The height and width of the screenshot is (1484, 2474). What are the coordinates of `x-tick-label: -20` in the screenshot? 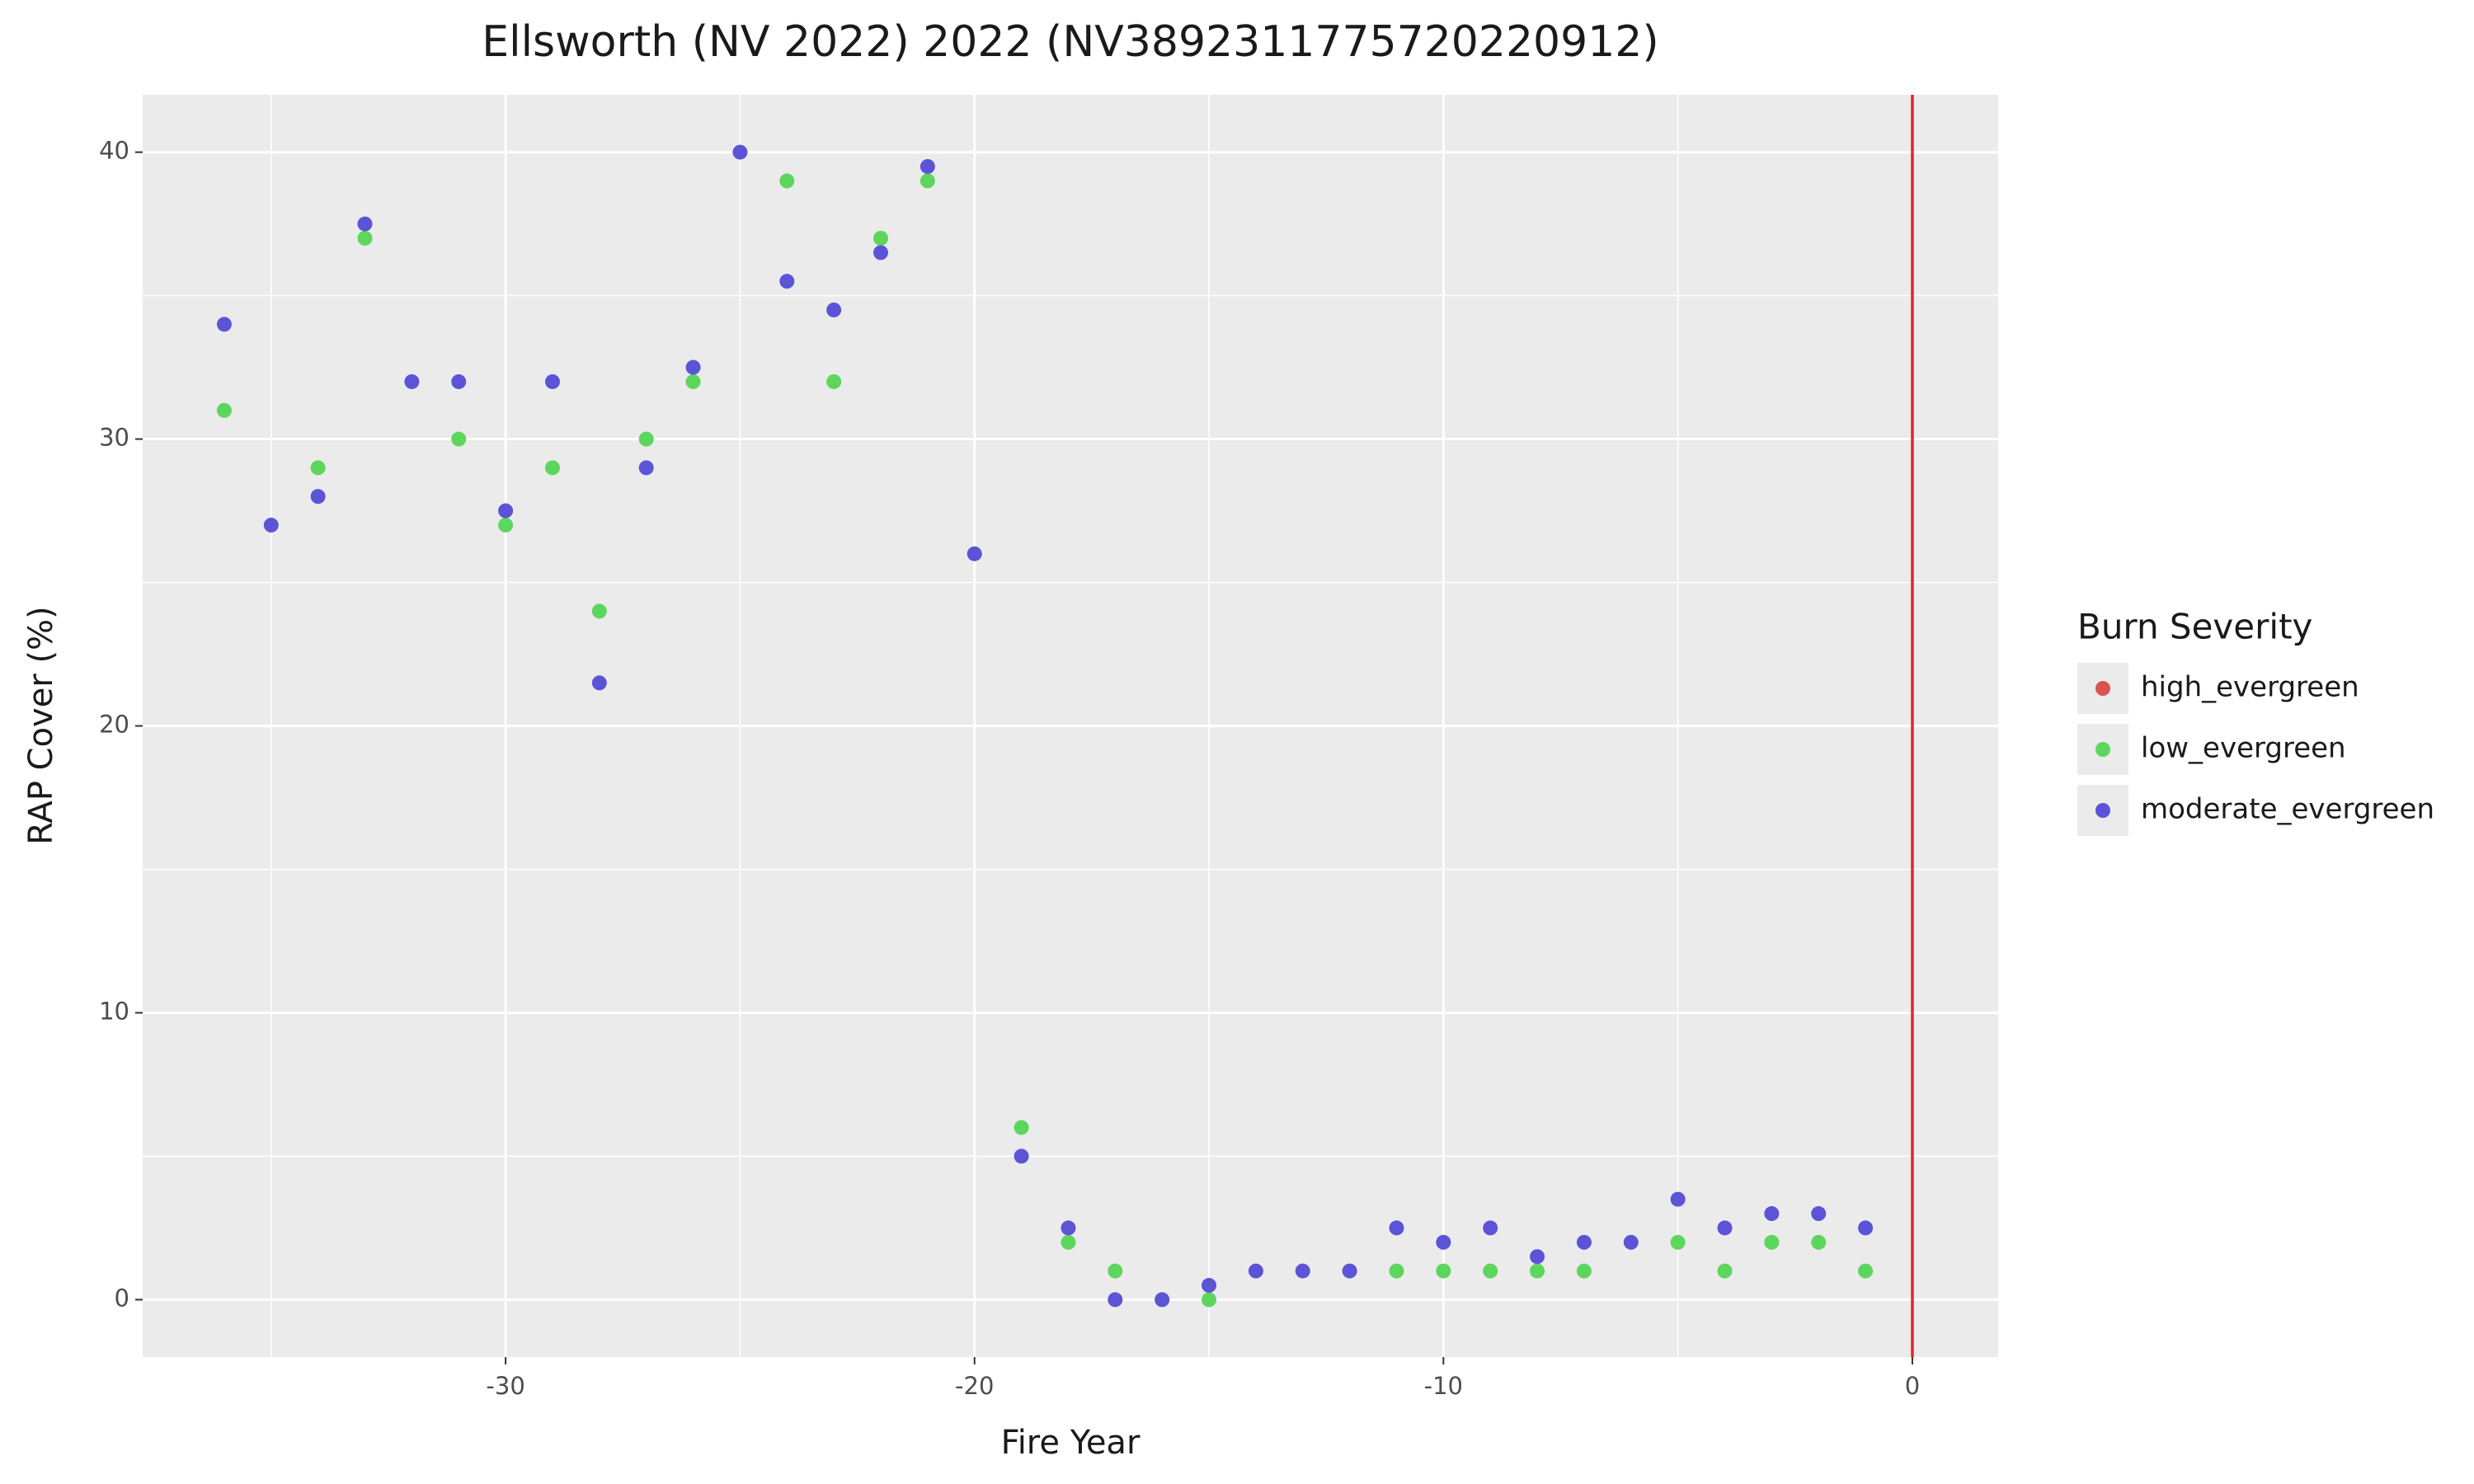 It's located at (974, 1386).